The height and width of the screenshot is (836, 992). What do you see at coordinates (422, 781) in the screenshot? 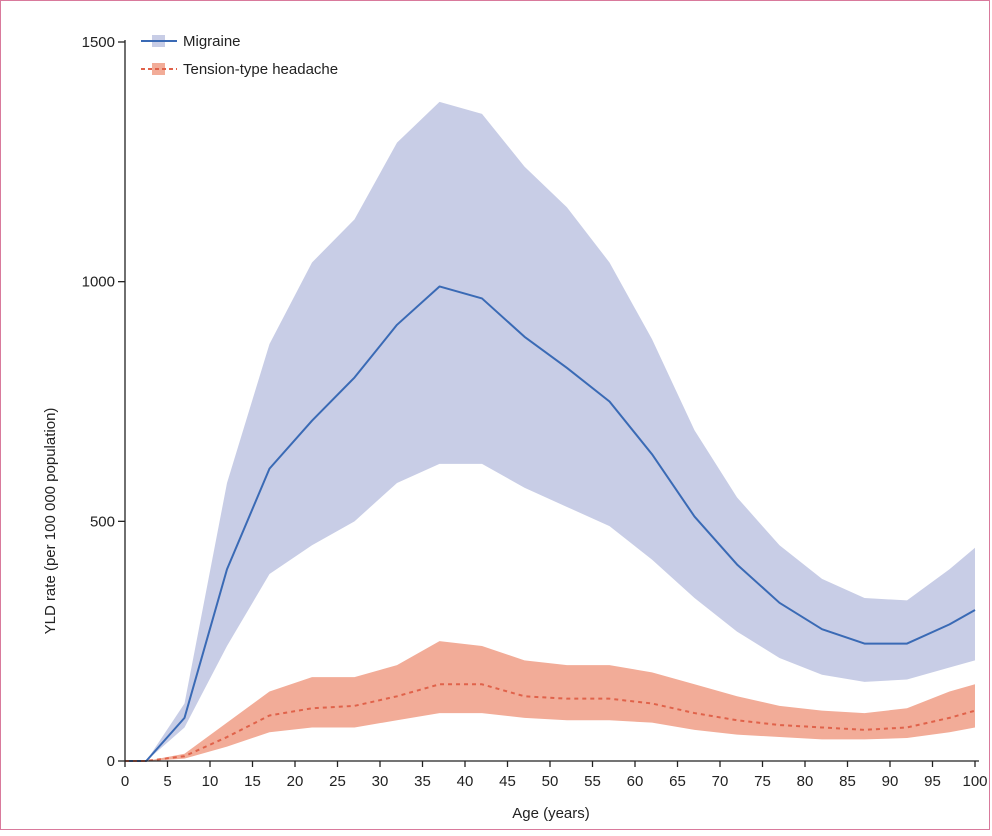
I see `x-tick-label: 35` at bounding box center [422, 781].